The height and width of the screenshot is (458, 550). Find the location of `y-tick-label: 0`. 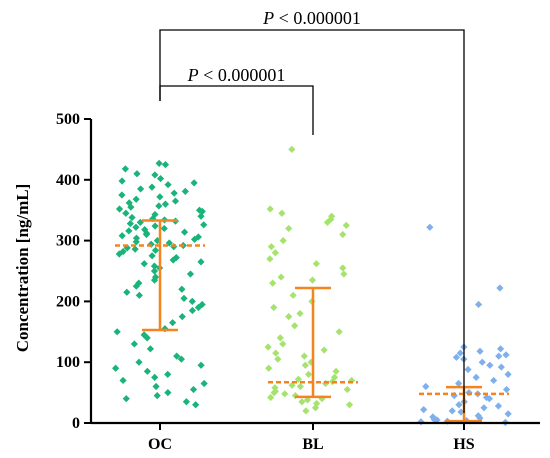

y-tick-label: 0 is located at coordinates (76, 423).